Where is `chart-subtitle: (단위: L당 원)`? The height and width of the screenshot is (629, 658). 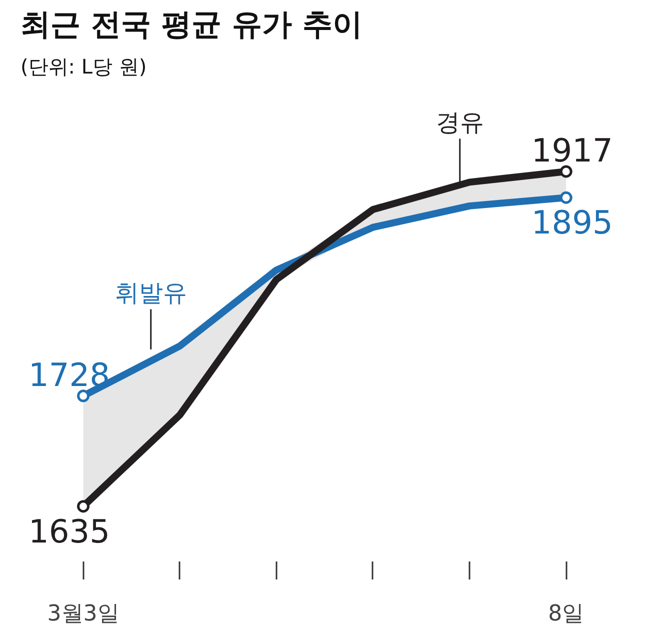 chart-subtitle: (단위: L당 원) is located at coordinates (83, 66).